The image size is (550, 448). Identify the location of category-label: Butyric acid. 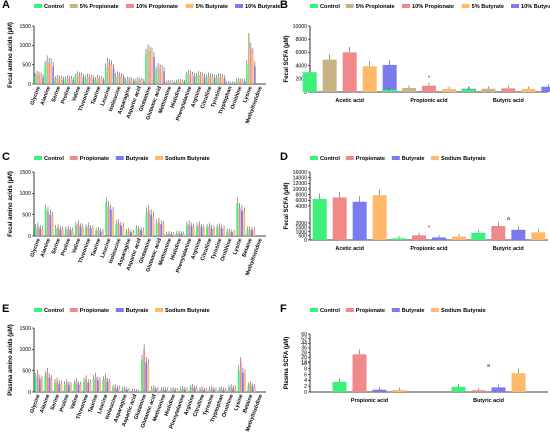
(508, 249).